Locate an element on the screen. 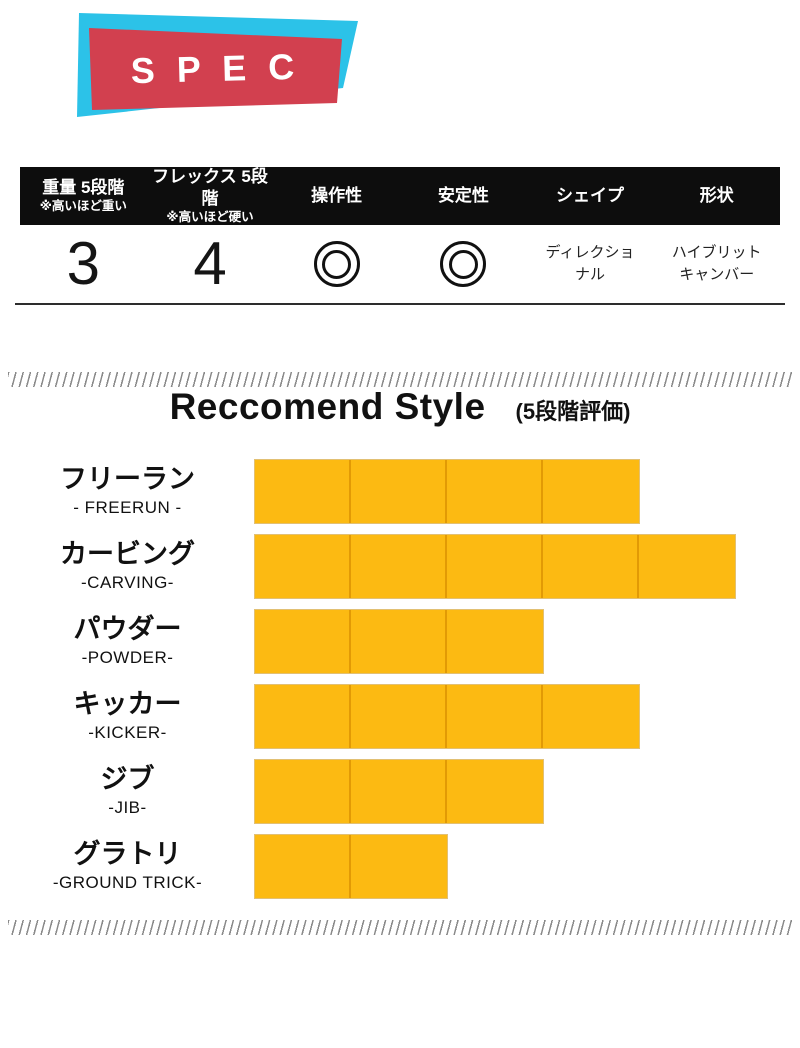  spec-header-cell-3: 安定性 is located at coordinates (463, 196).